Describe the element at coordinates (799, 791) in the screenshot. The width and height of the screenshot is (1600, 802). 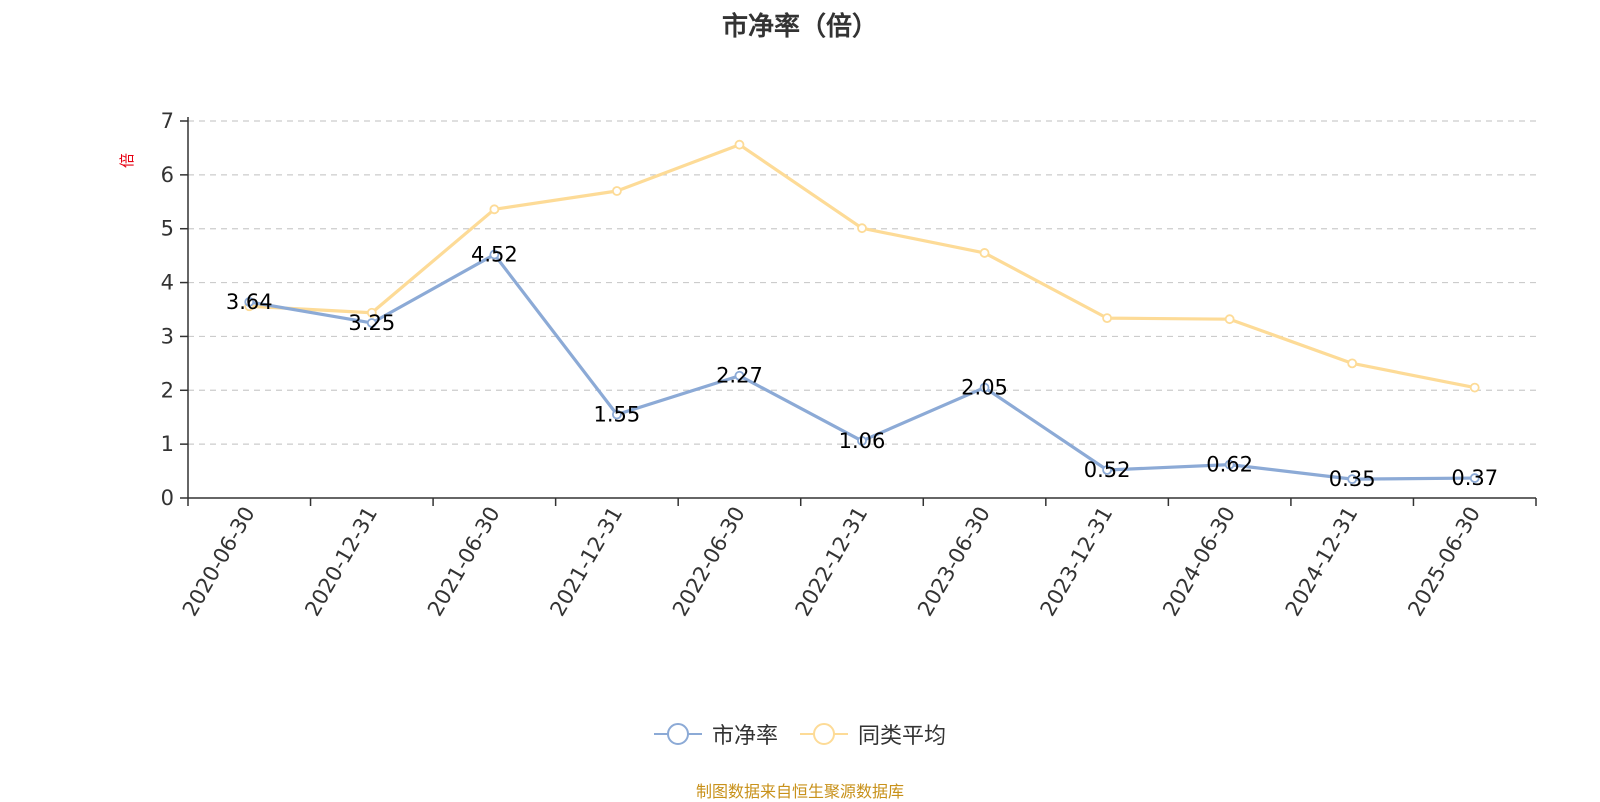
I see `source-note: 制图数据来自恒生聚源数据库` at that location.